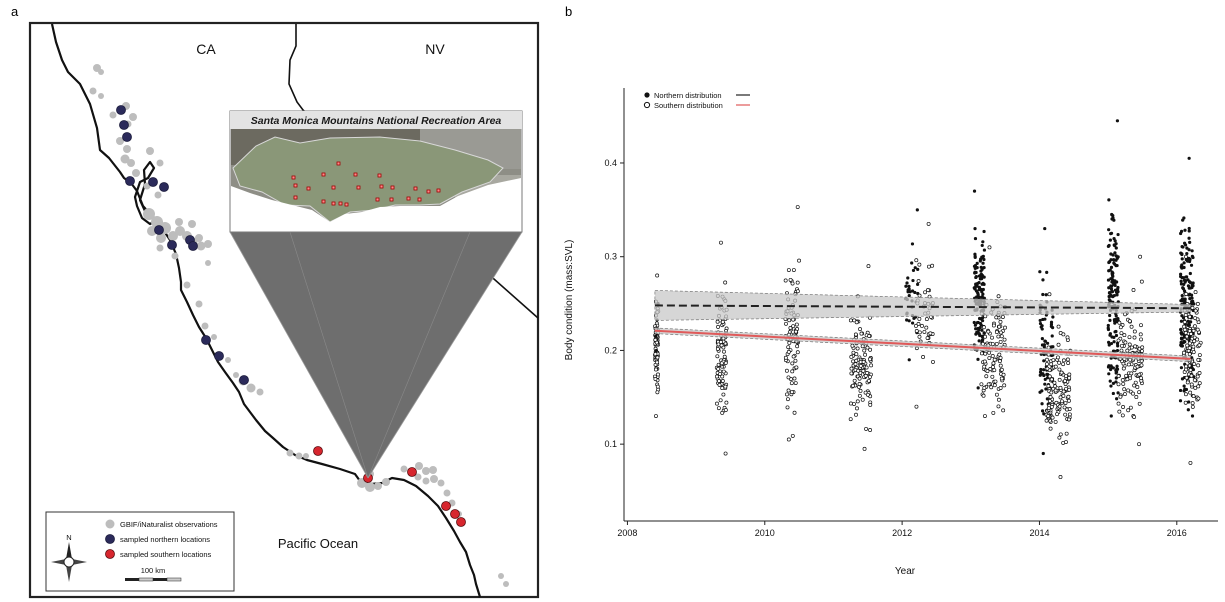 The width and height of the screenshot is (1225, 602). What do you see at coordinates (688, 95) in the screenshot?
I see `legend-label-northern-distribution: Northern distribution` at bounding box center [688, 95].